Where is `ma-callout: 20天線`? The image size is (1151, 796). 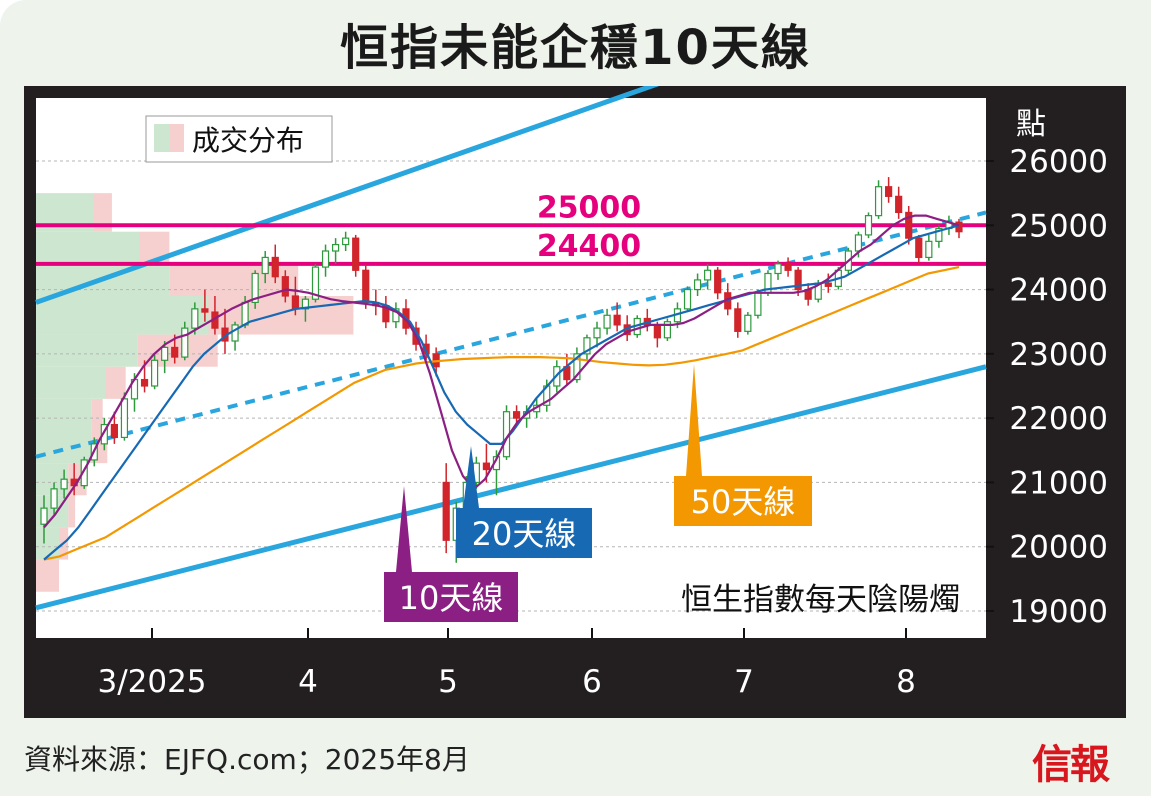
ma-callout: 20天線 is located at coordinates (524, 502).